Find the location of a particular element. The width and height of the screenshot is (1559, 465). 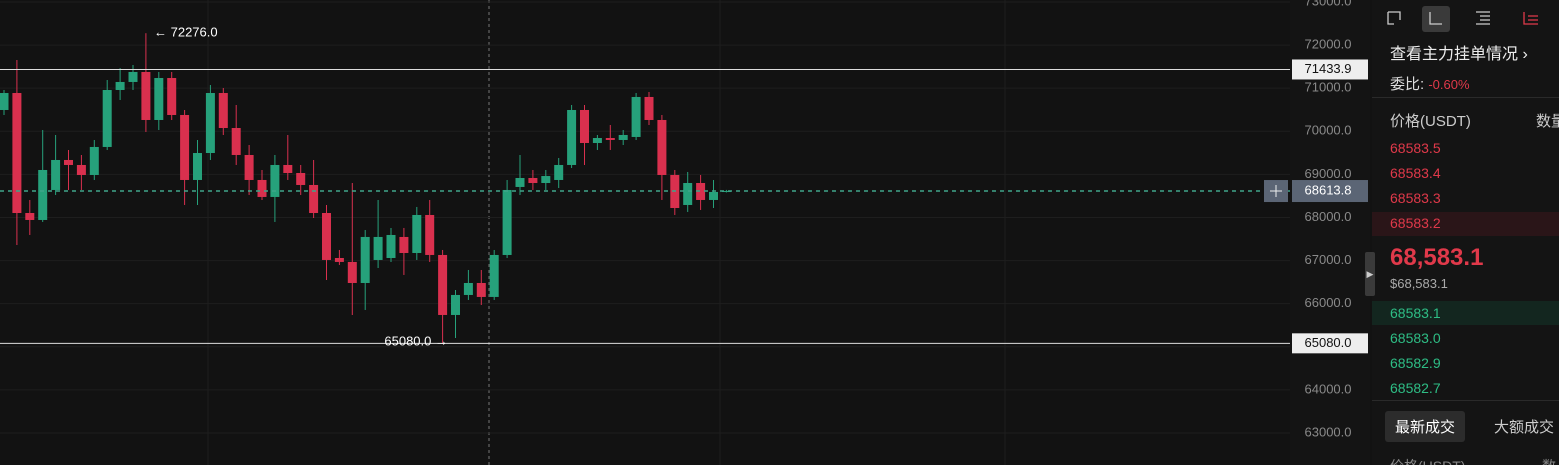

y-tick-label: 66000.0 is located at coordinates (1328, 302).